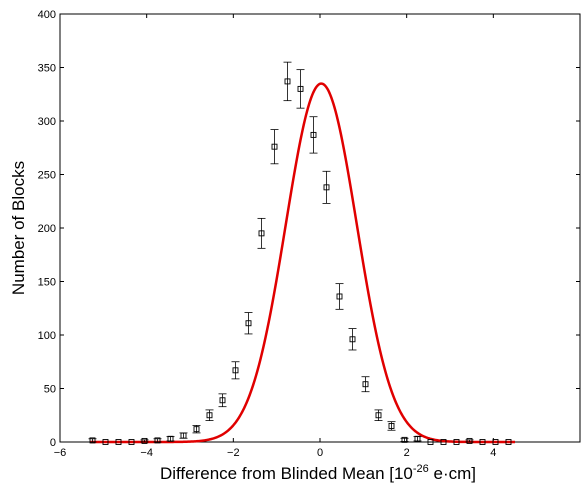 The height and width of the screenshot is (488, 583). I want to click on y-tick-label: 250, so click(47, 176).